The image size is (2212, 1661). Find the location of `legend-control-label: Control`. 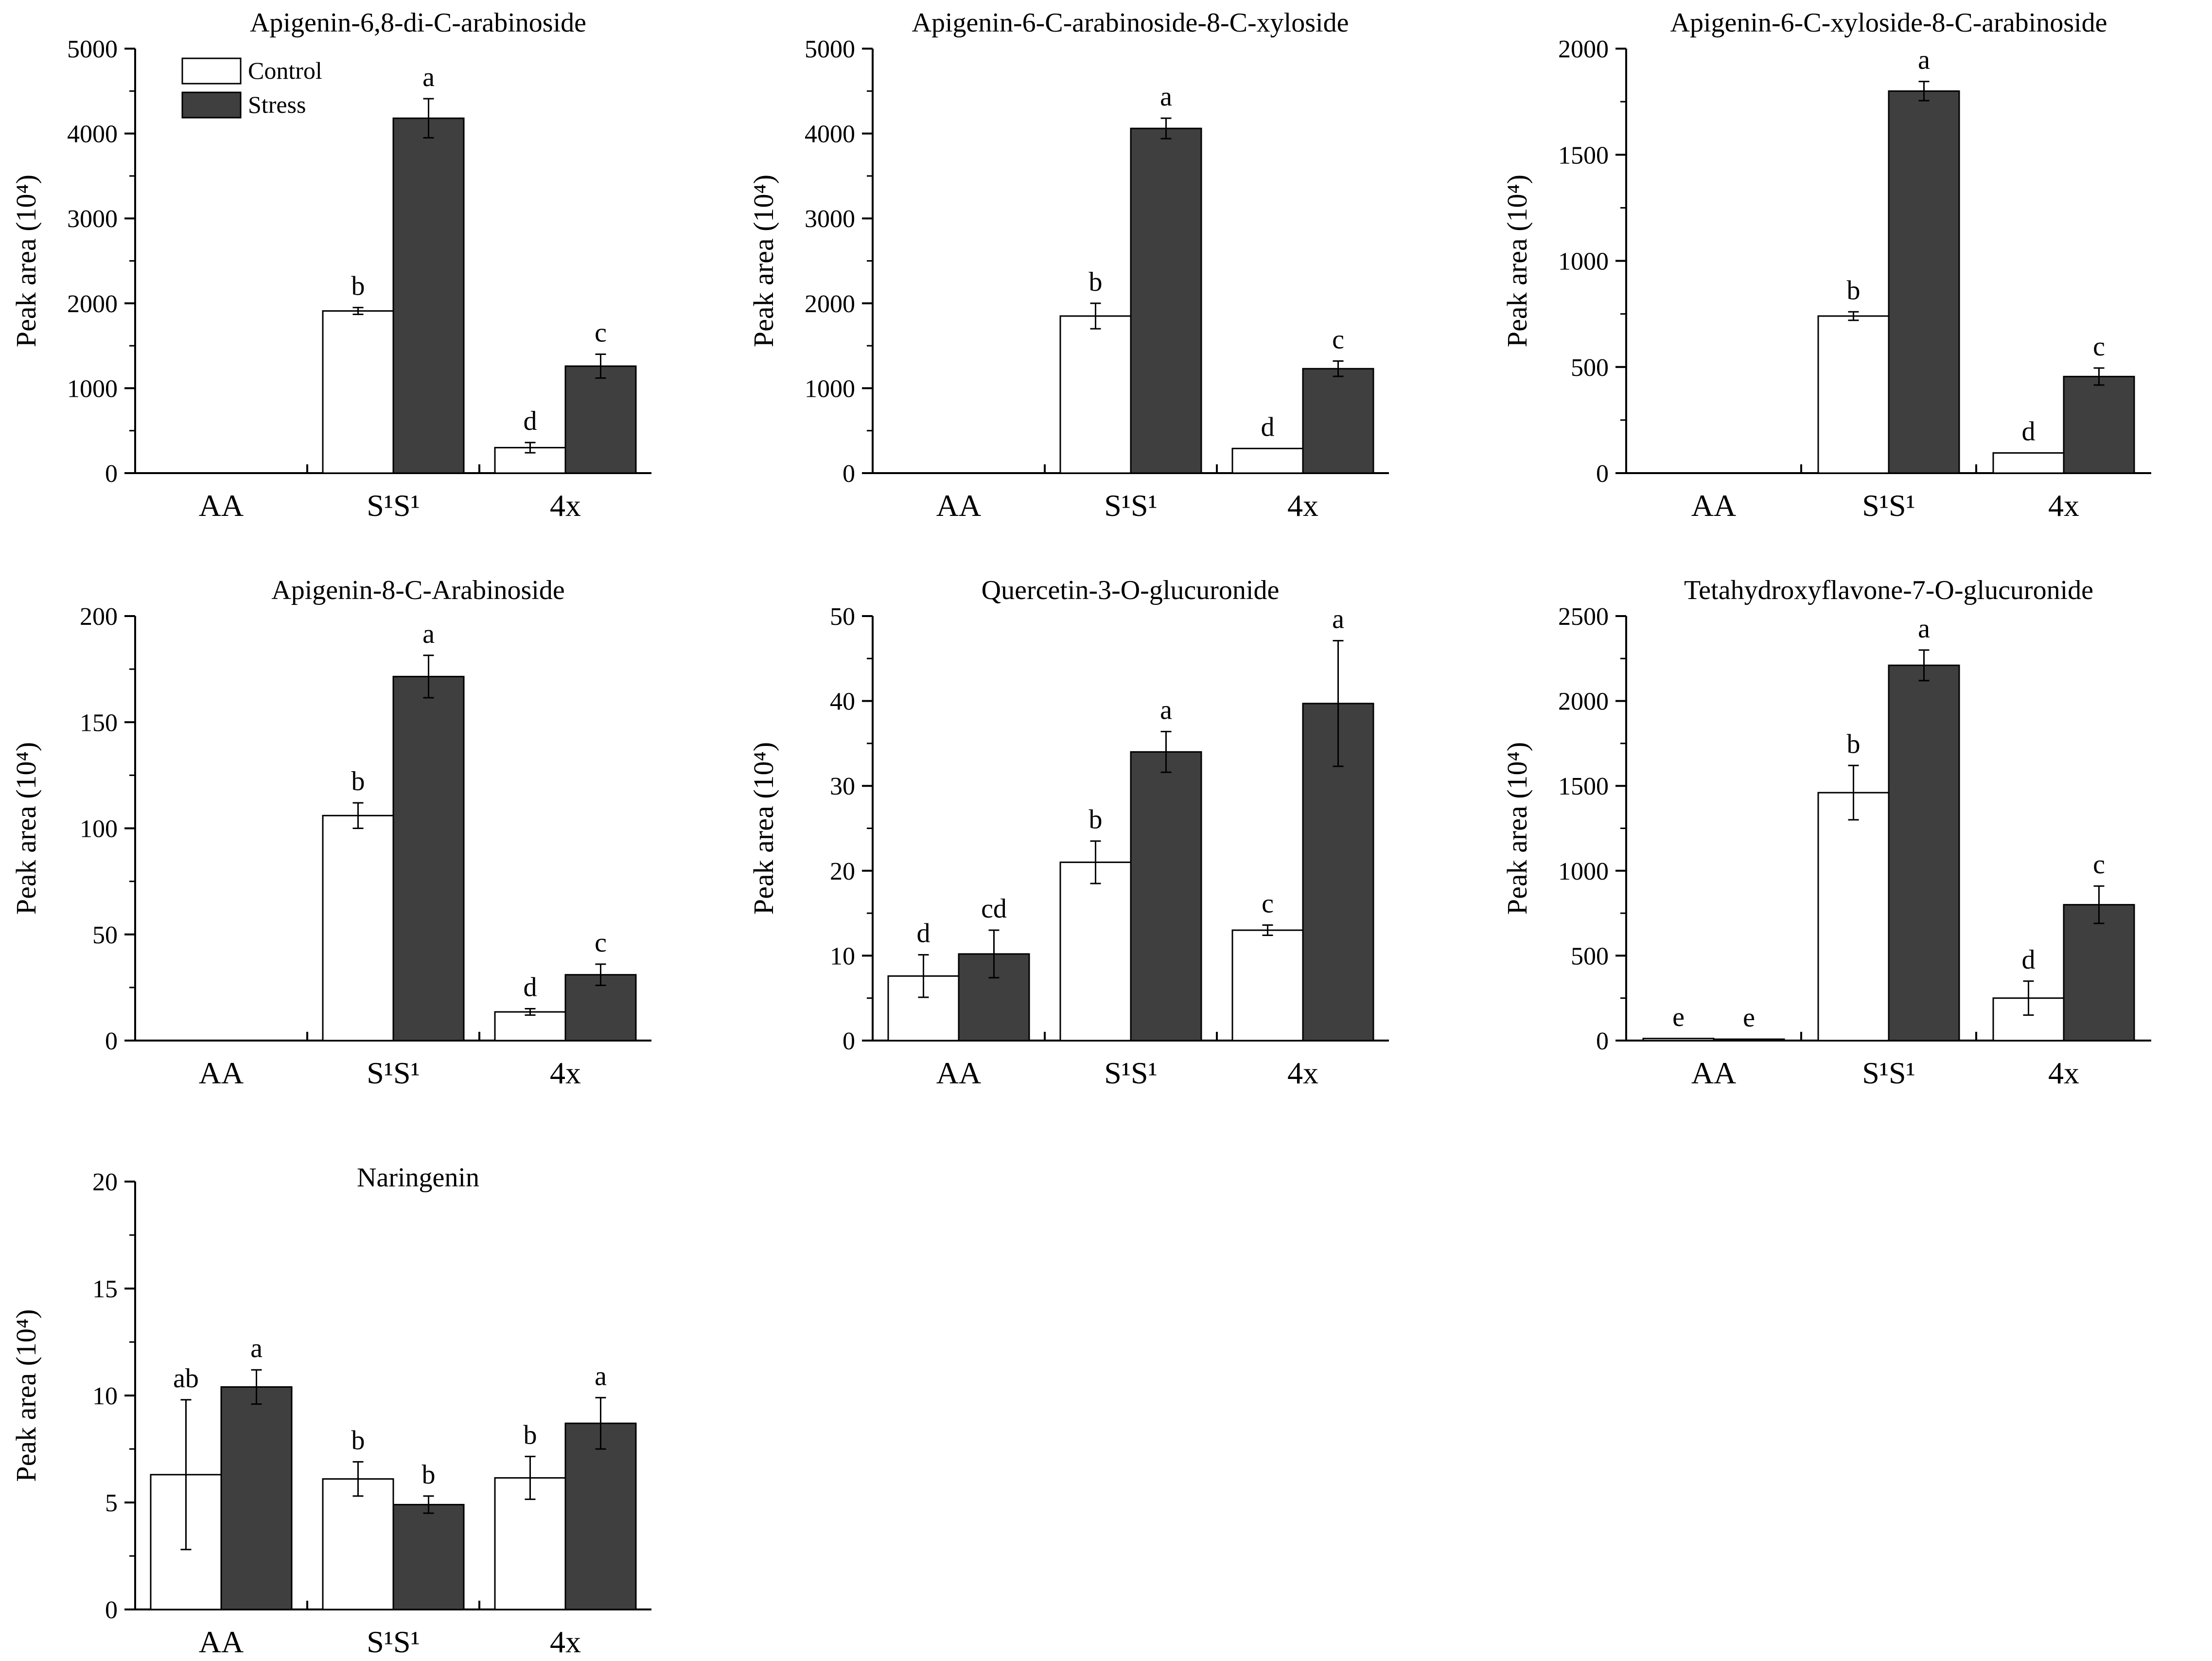

legend-control-label: Control is located at coordinates (285, 70).